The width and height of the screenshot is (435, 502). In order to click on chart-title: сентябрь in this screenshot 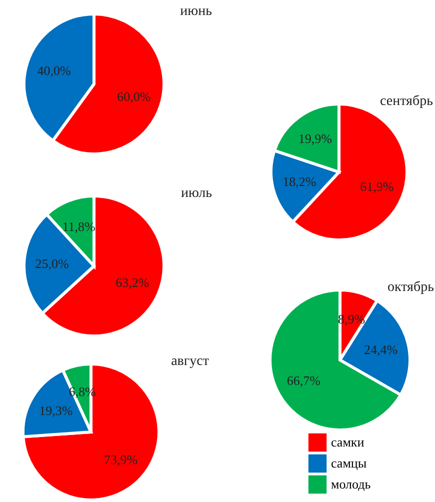, I will do `click(406, 101)`.